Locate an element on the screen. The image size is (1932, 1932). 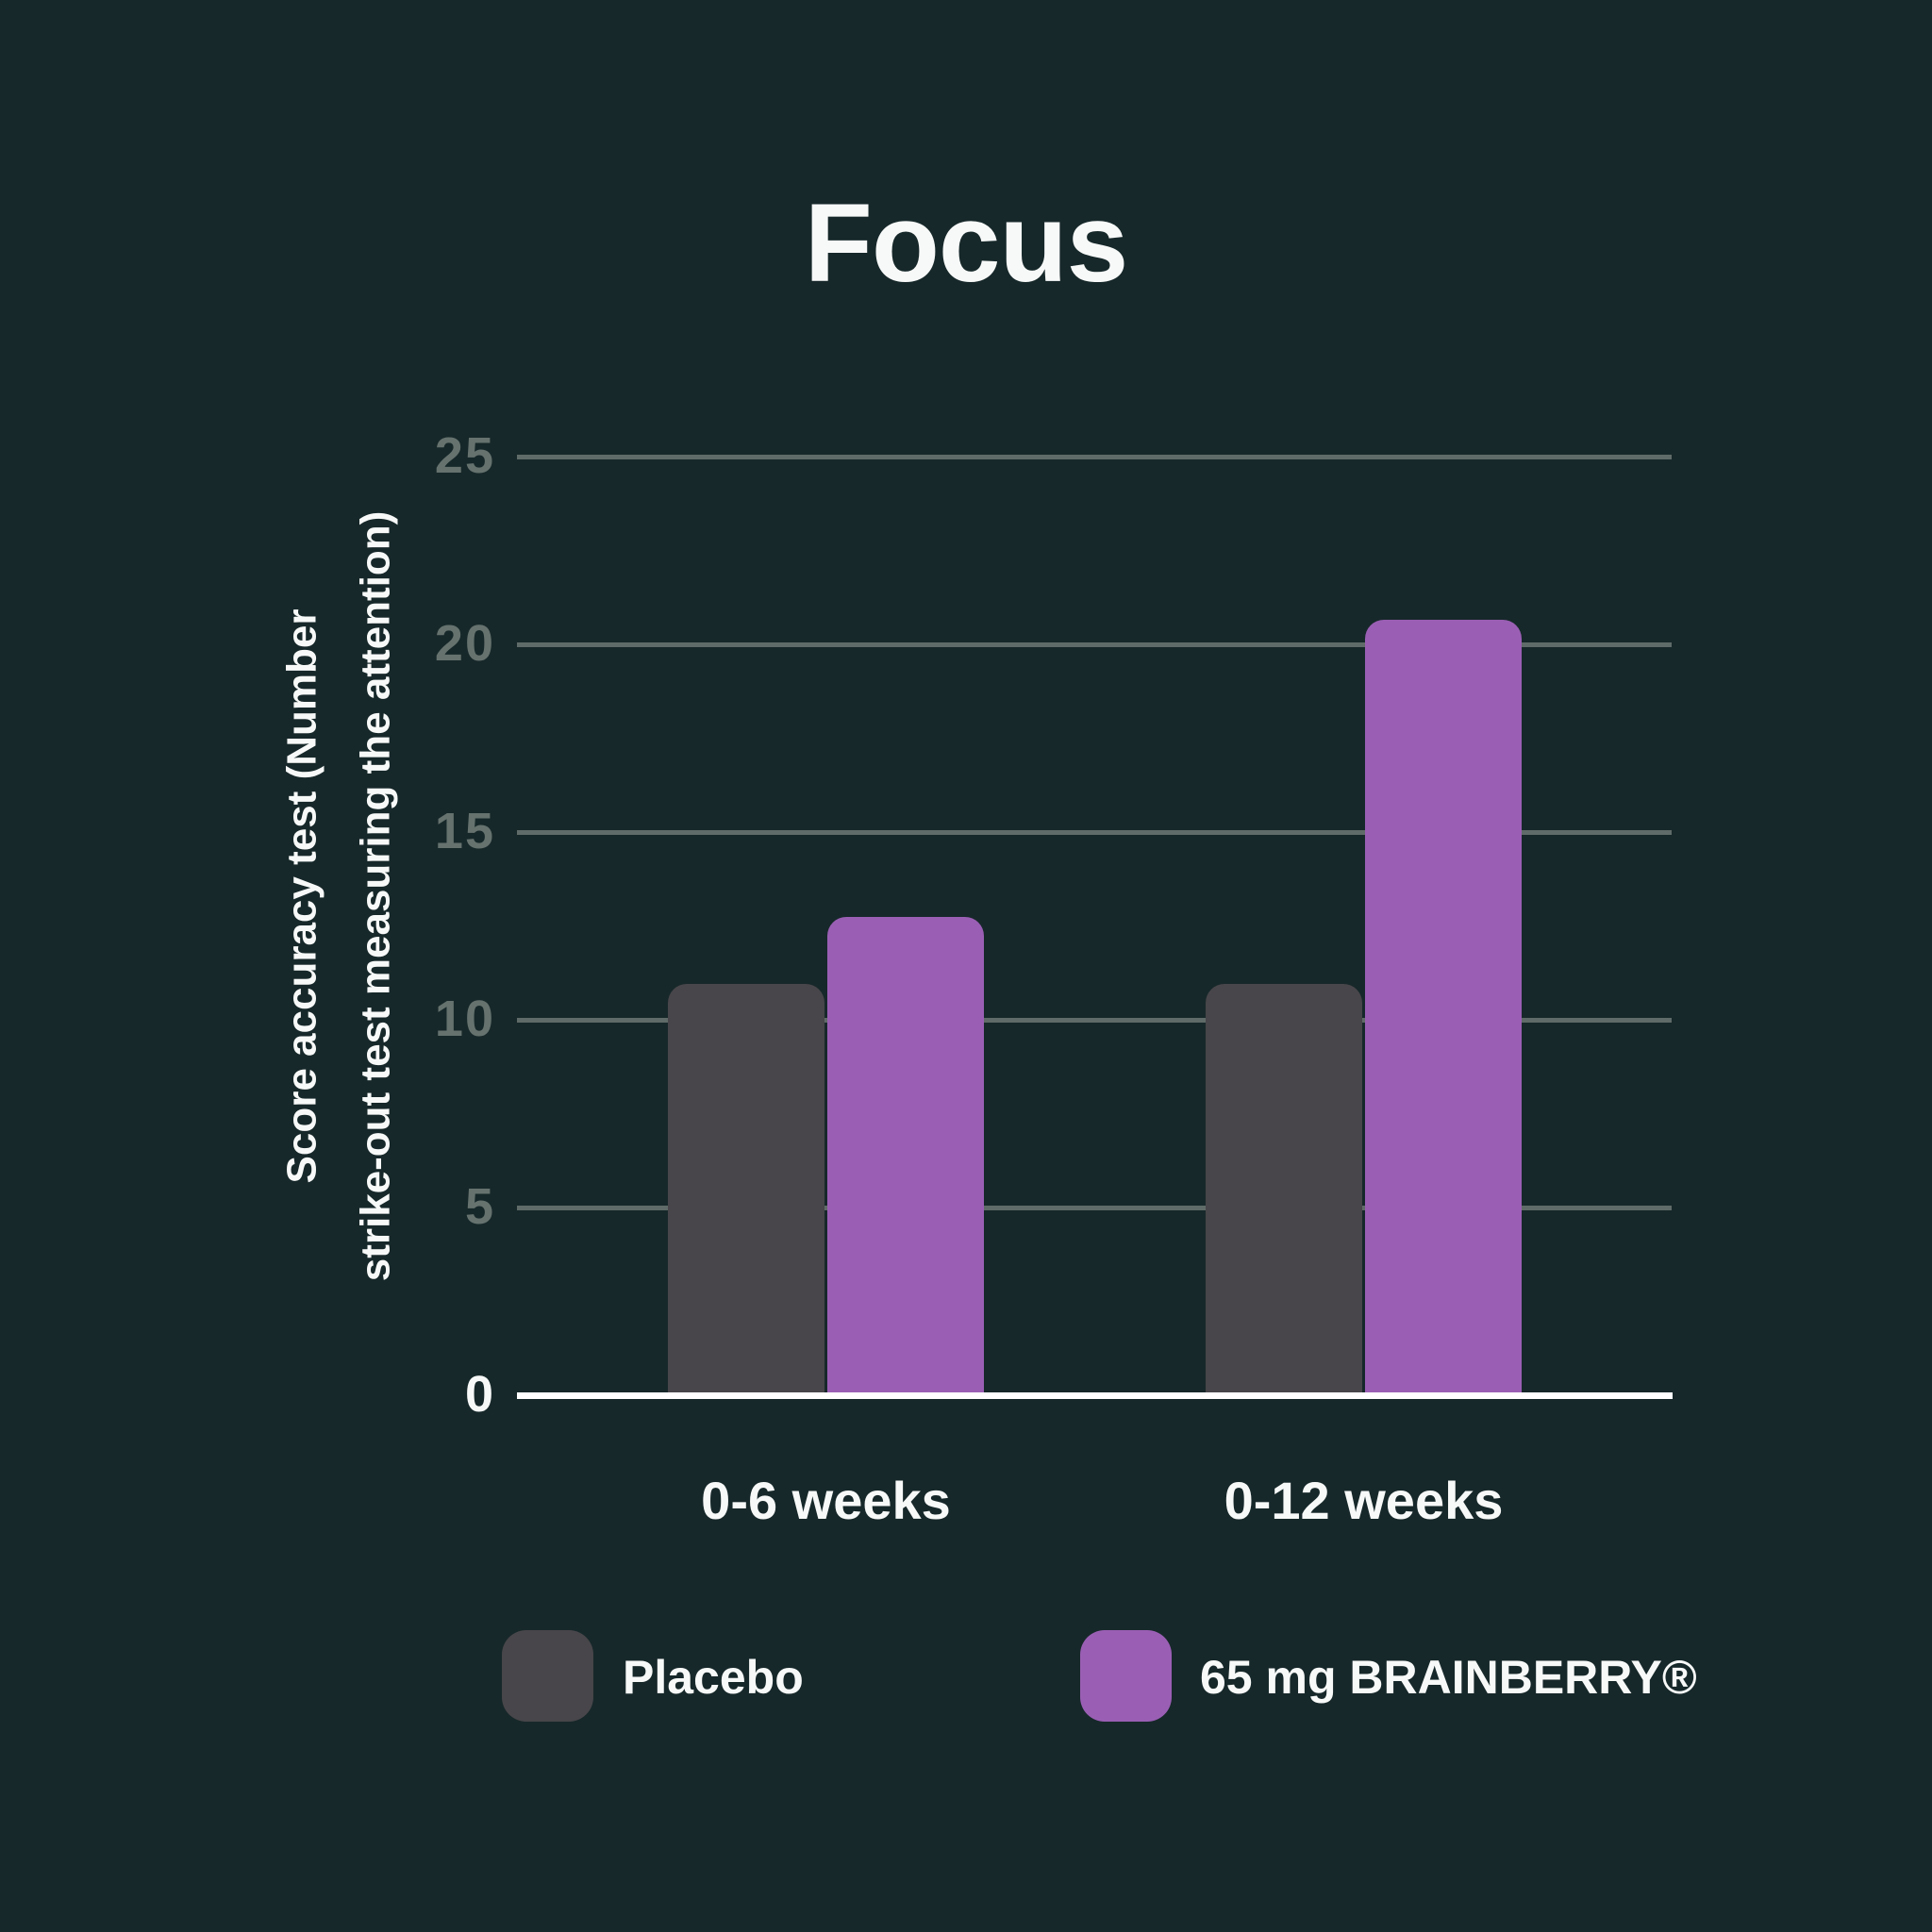
y-tick-label-25: 25 is located at coordinates (464, 455).